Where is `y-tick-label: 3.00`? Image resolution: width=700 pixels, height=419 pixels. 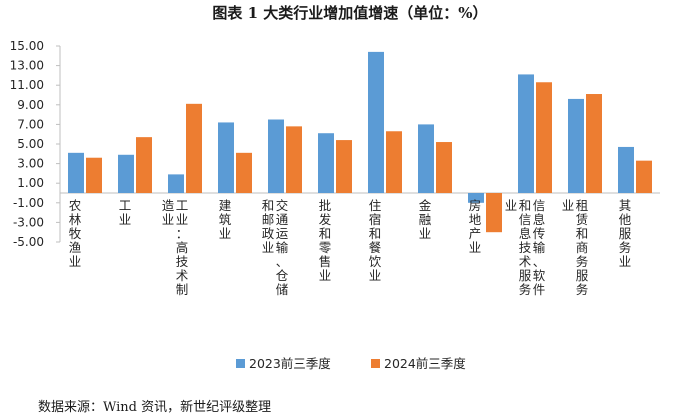 y-tick-label: 3.00 is located at coordinates (30, 164).